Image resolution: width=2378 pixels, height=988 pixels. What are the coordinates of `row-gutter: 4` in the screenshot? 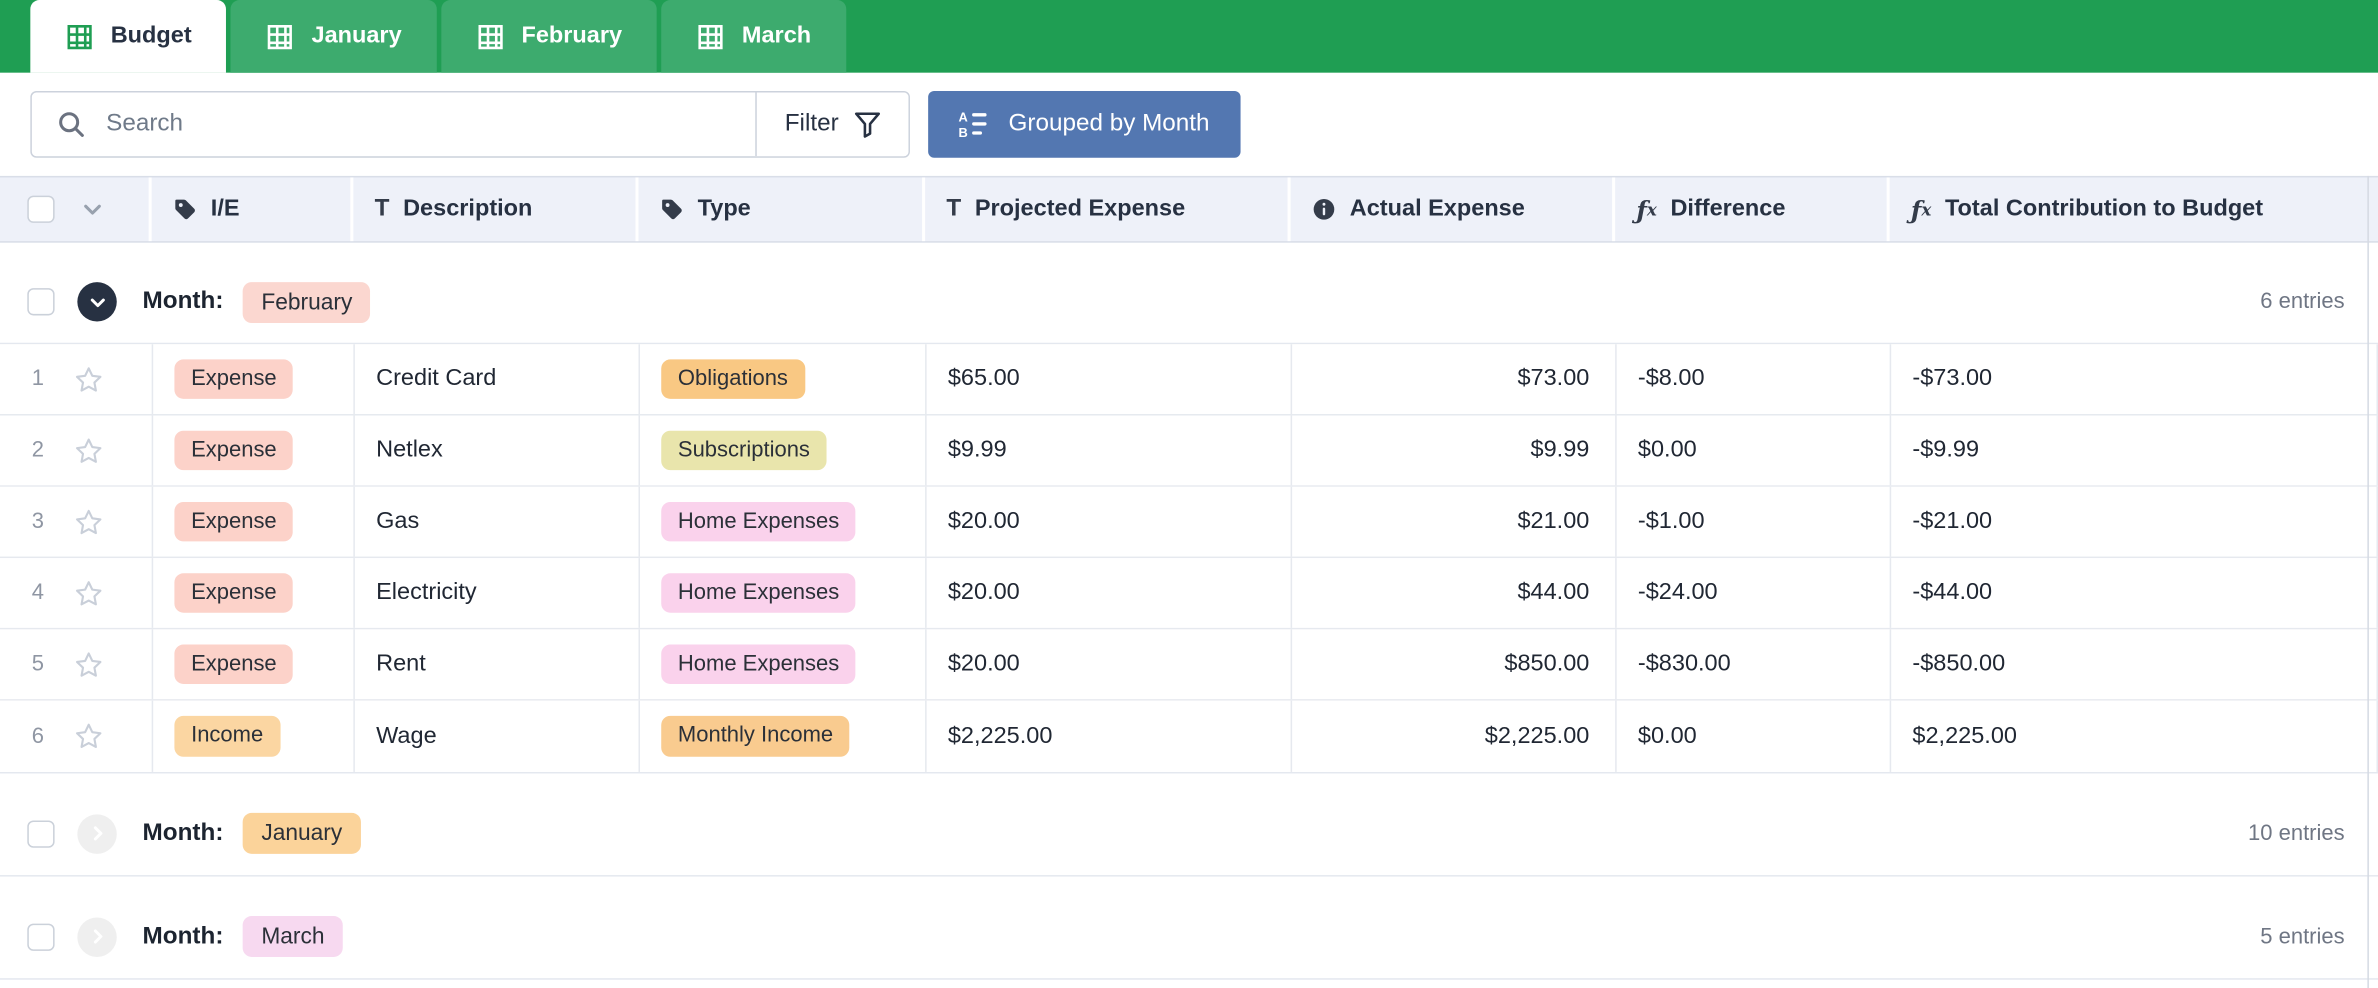 It's located at (76, 593).